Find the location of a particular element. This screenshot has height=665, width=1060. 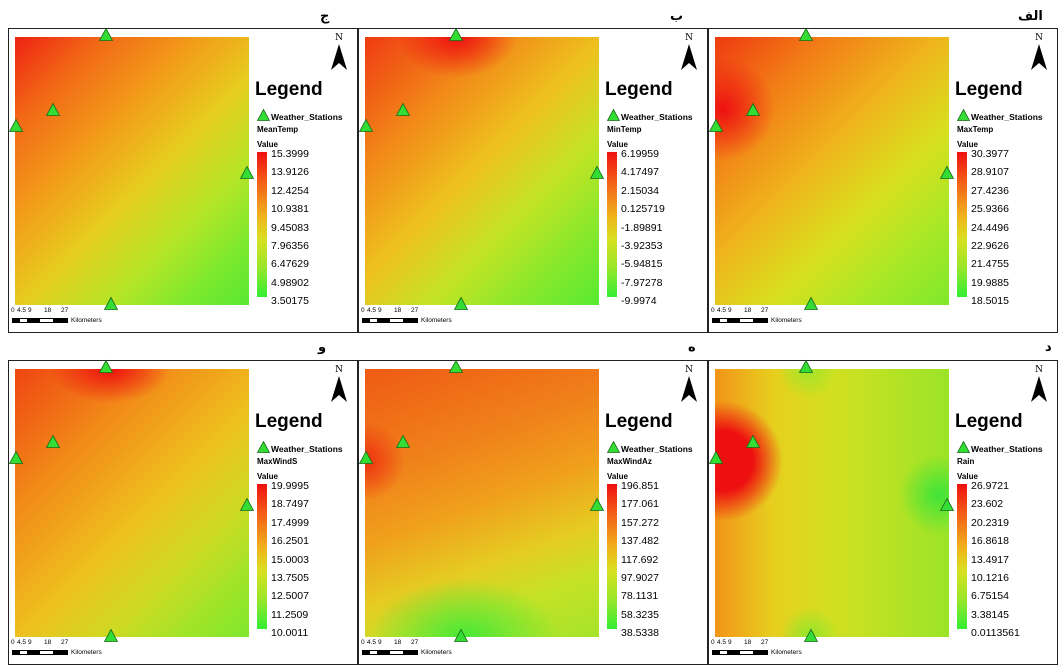

ramp-value-label: -7.97278 is located at coordinates (642, 282).